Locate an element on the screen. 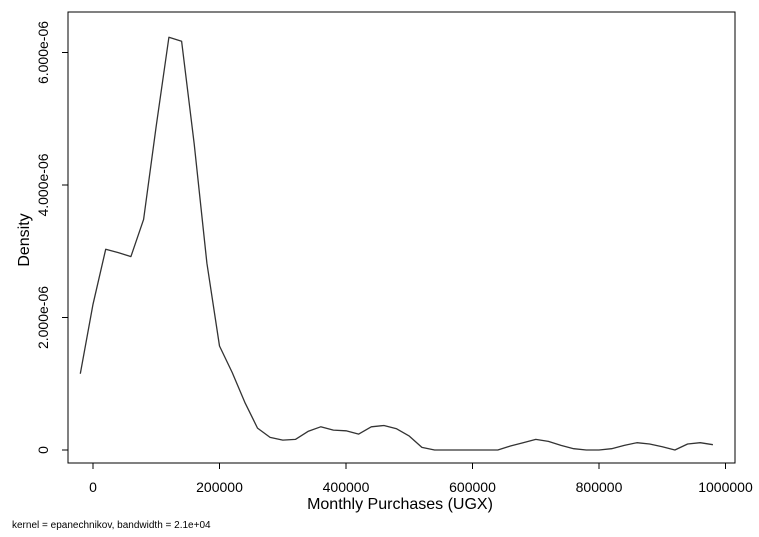 The width and height of the screenshot is (759, 537). x-tick-label: 400000 is located at coordinates (346, 487).